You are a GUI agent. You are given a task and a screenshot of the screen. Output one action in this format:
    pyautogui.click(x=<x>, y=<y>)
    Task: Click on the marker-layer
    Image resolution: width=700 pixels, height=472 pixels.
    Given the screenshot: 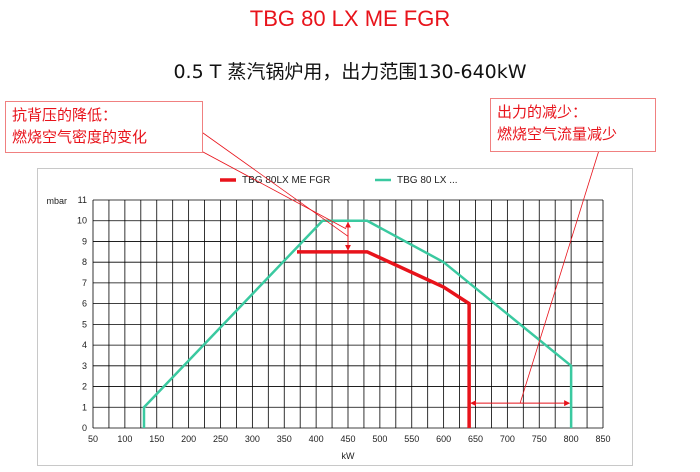 What is the action you would take?
    pyautogui.click(x=458, y=314)
    